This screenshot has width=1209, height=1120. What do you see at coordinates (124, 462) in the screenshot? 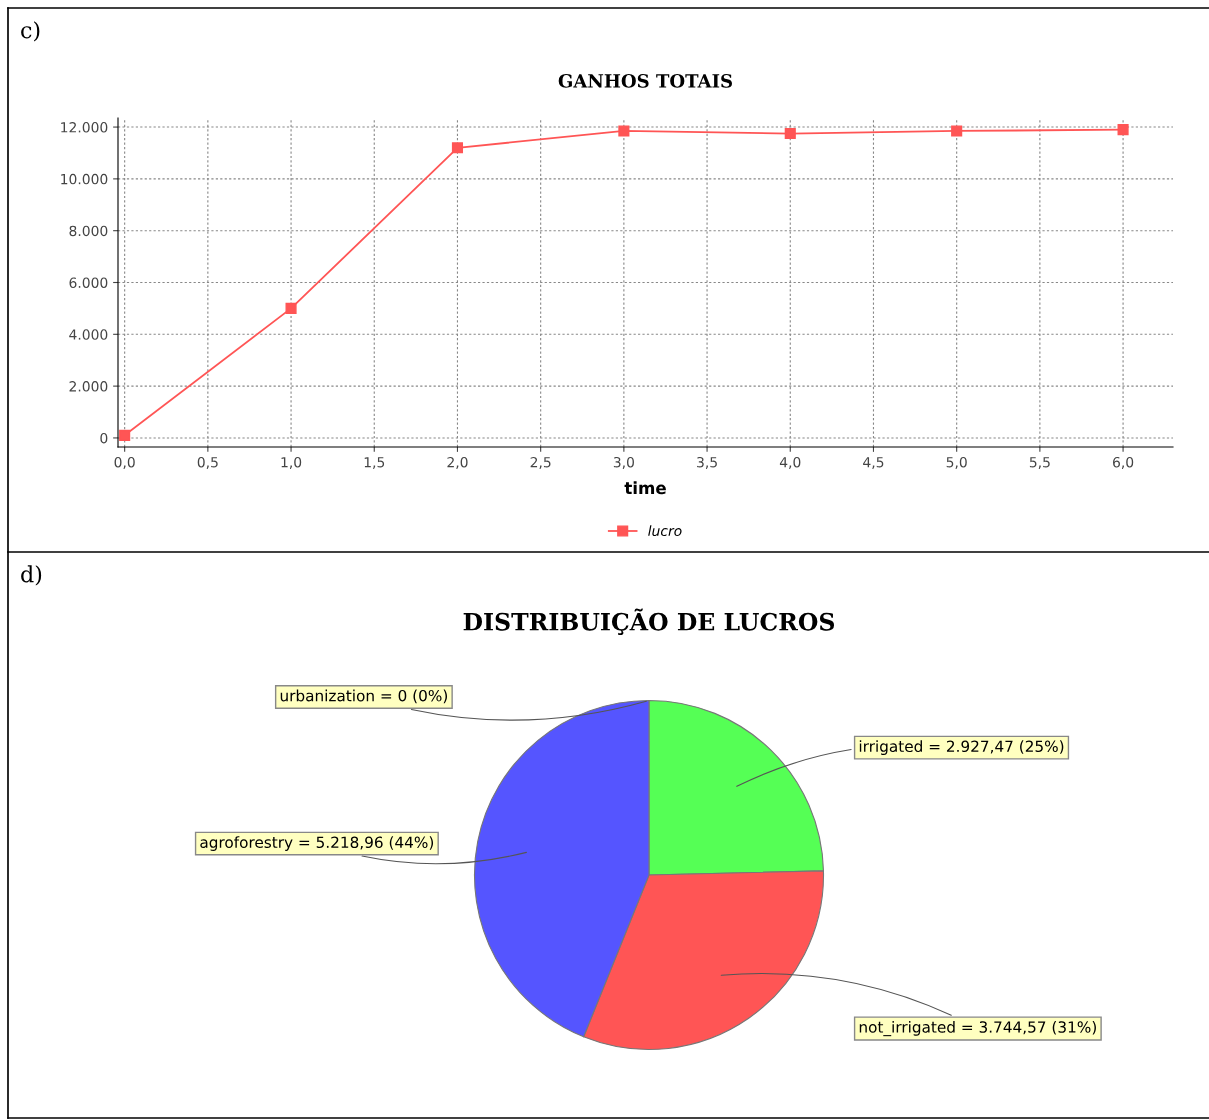
I see `x-tick-label: 0,0` at bounding box center [124, 462].